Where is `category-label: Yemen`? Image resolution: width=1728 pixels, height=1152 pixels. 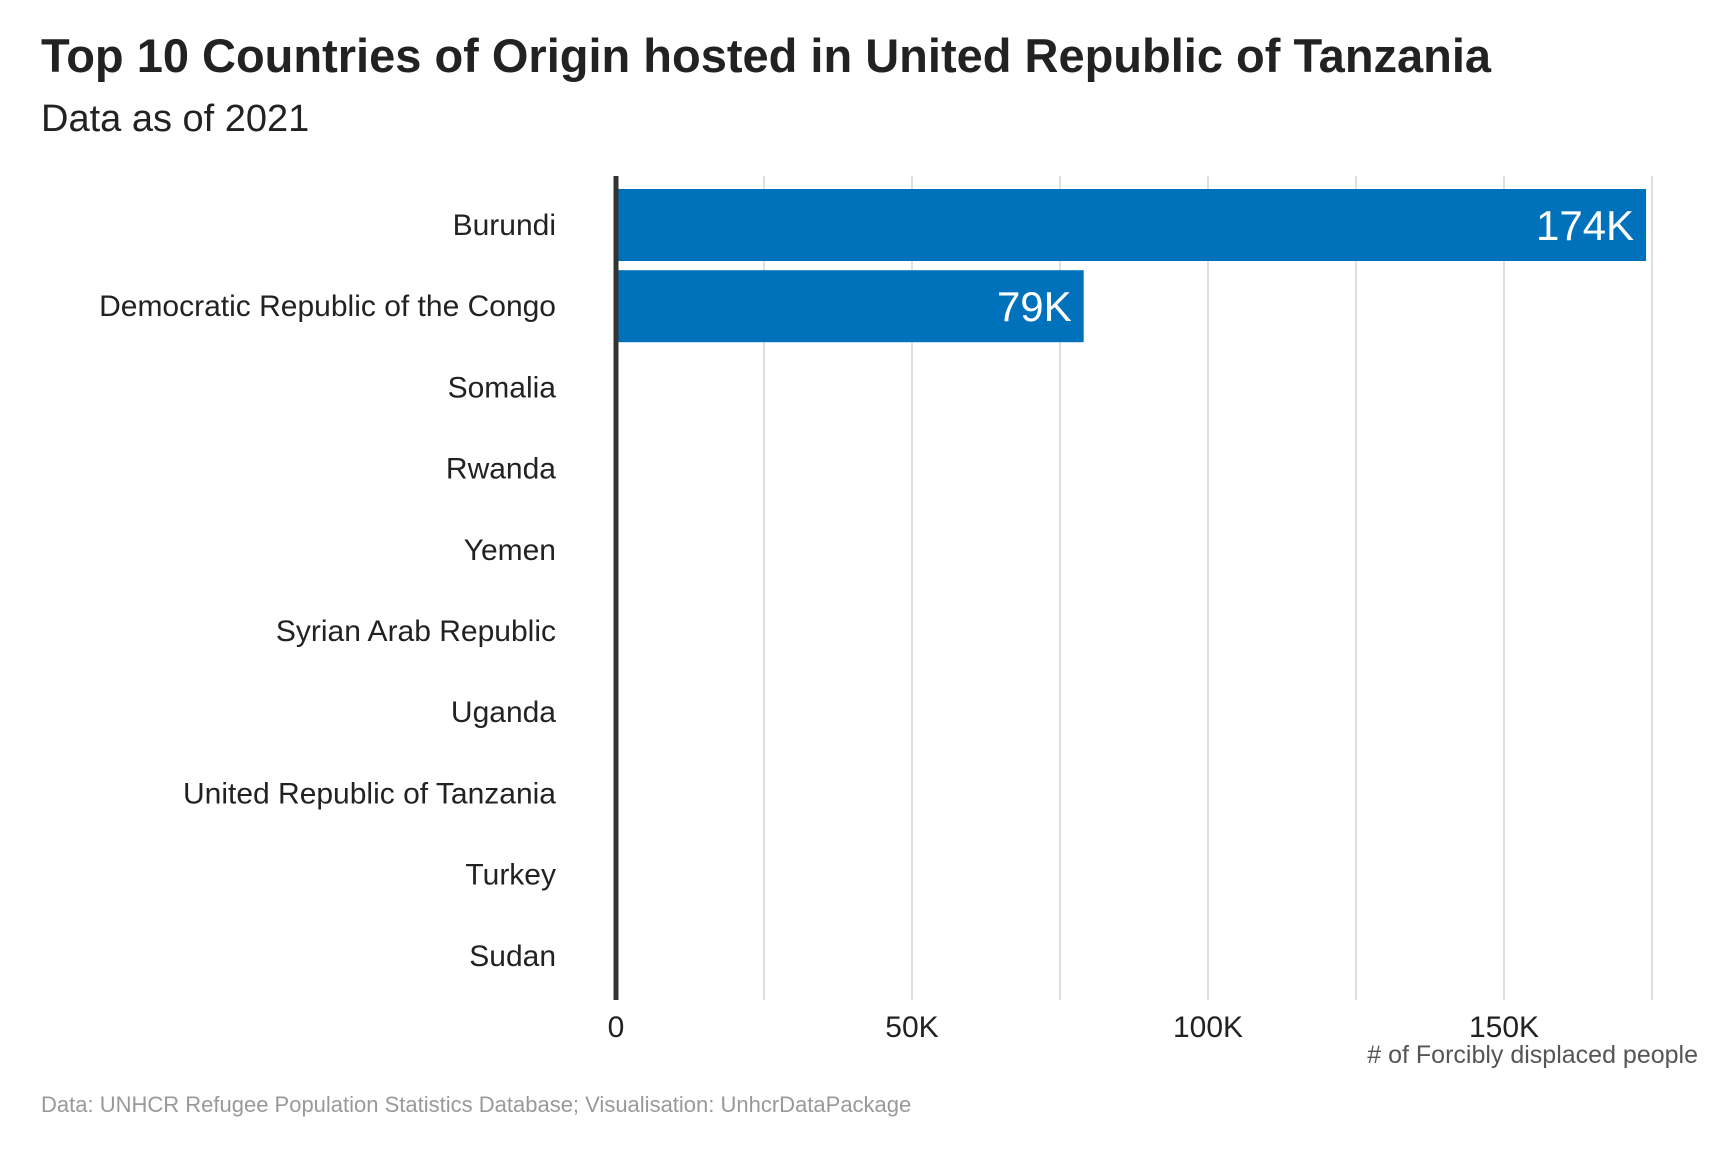
category-label: Yemen is located at coordinates (510, 550).